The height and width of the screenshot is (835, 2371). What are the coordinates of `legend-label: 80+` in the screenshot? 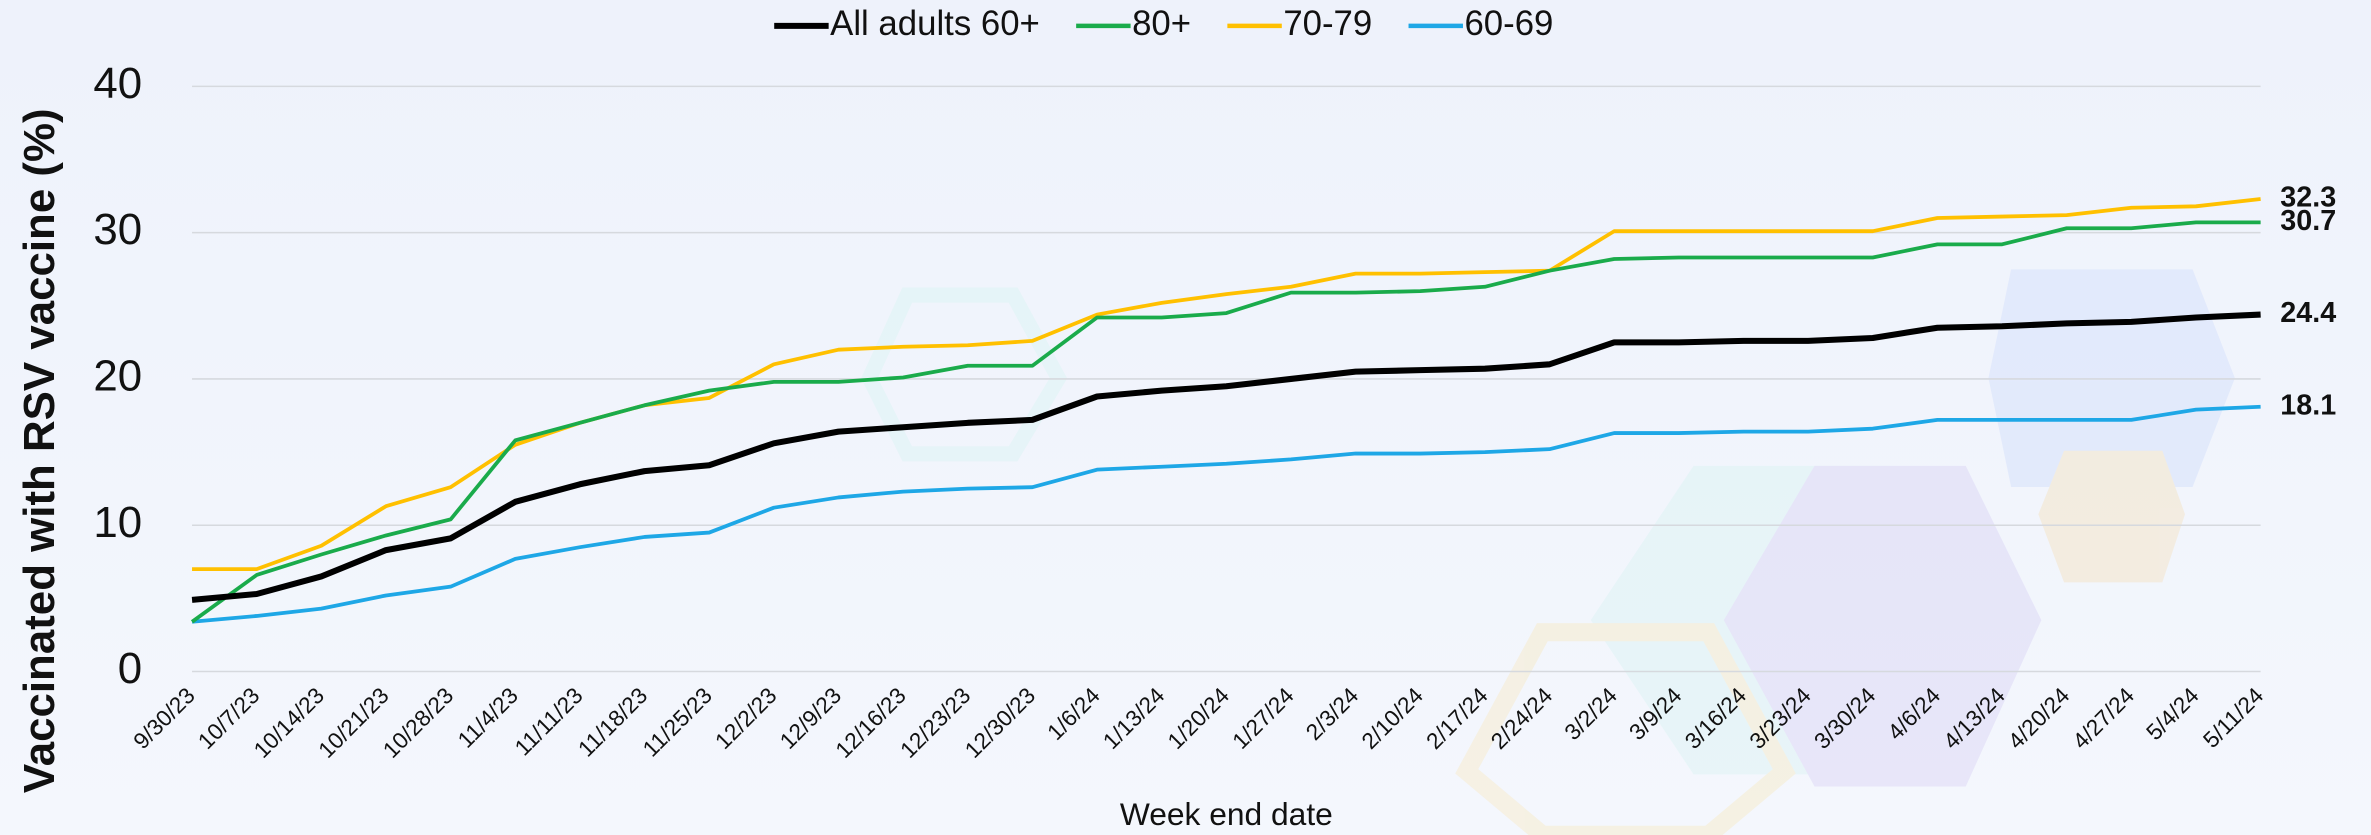 It's located at (1161, 24).